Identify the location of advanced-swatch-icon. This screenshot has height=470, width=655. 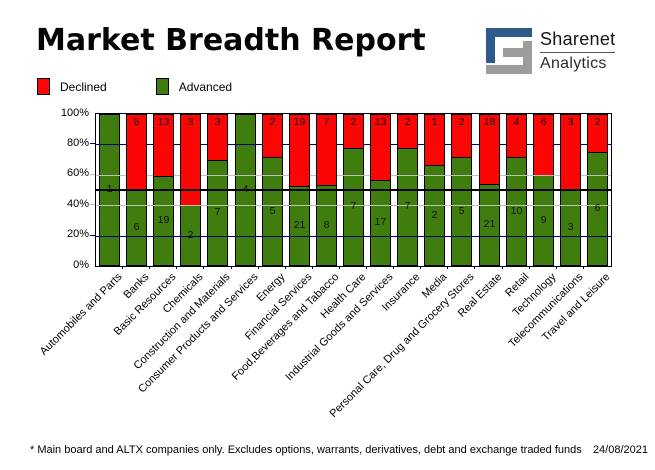
(162, 86).